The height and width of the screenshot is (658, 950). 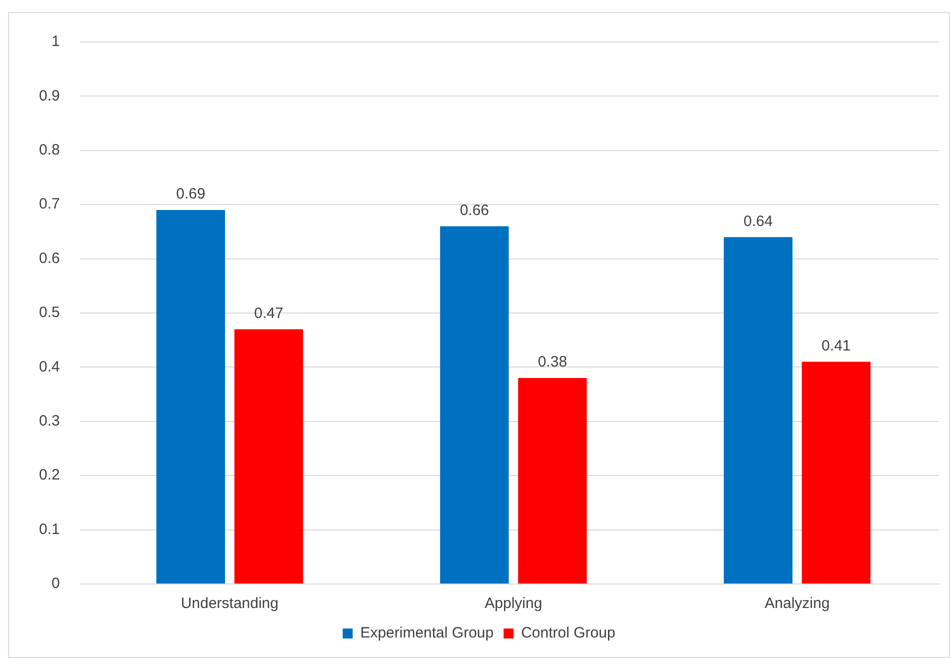 I want to click on y-tick-label: 0.1, so click(x=49, y=529).